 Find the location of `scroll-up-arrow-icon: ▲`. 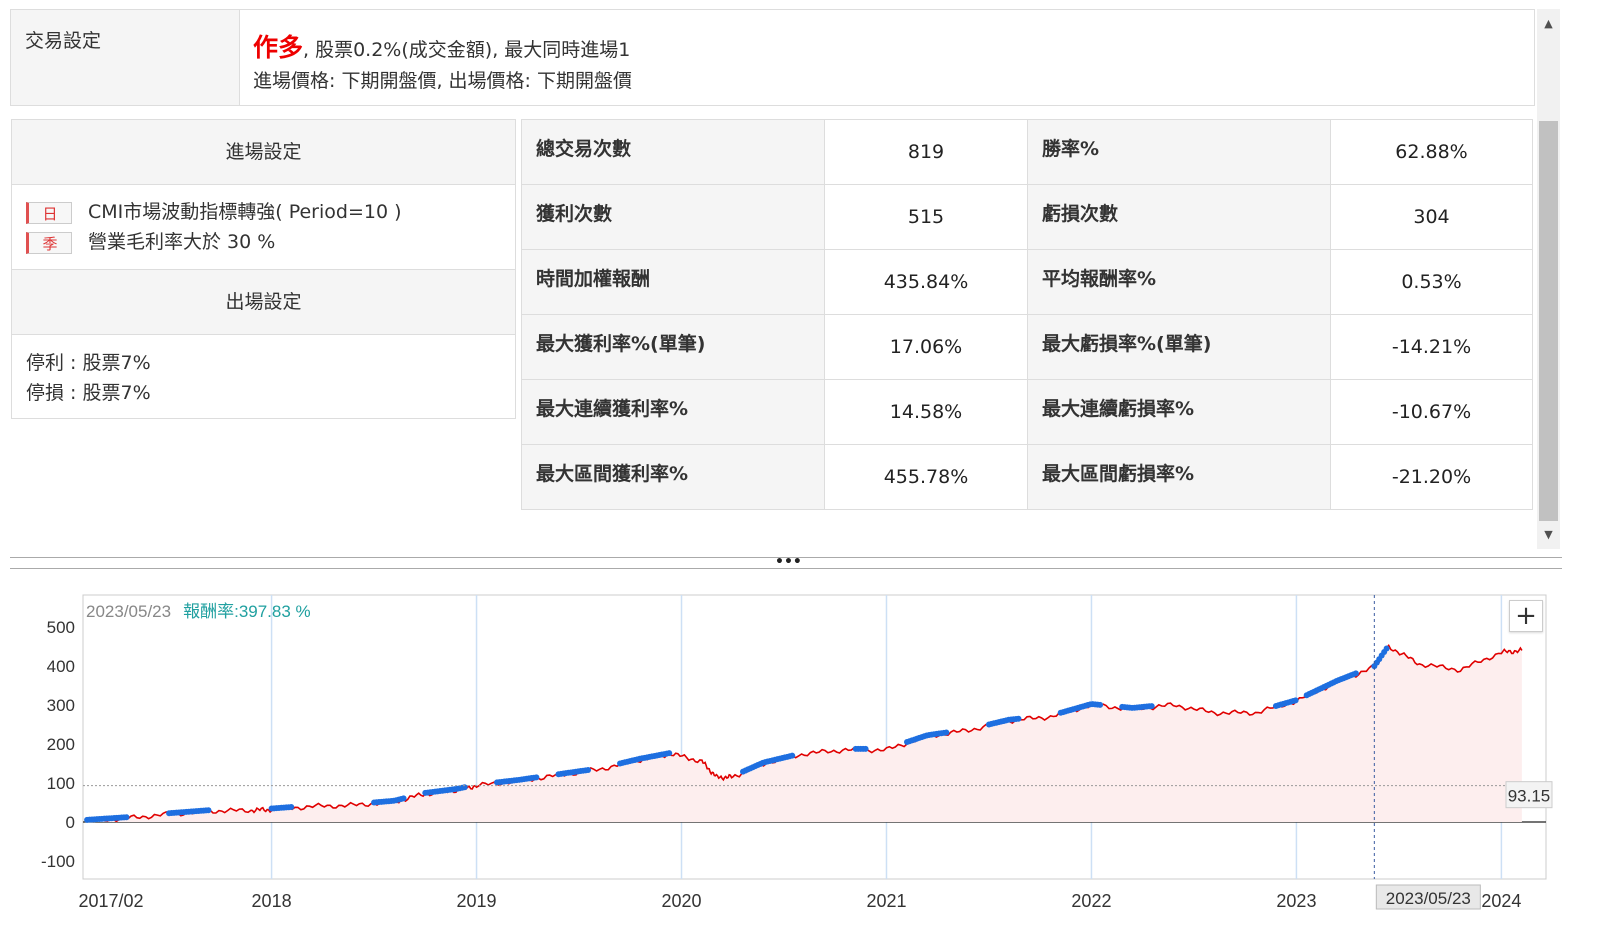

scroll-up-arrow-icon: ▲ is located at coordinates (1548, 23).